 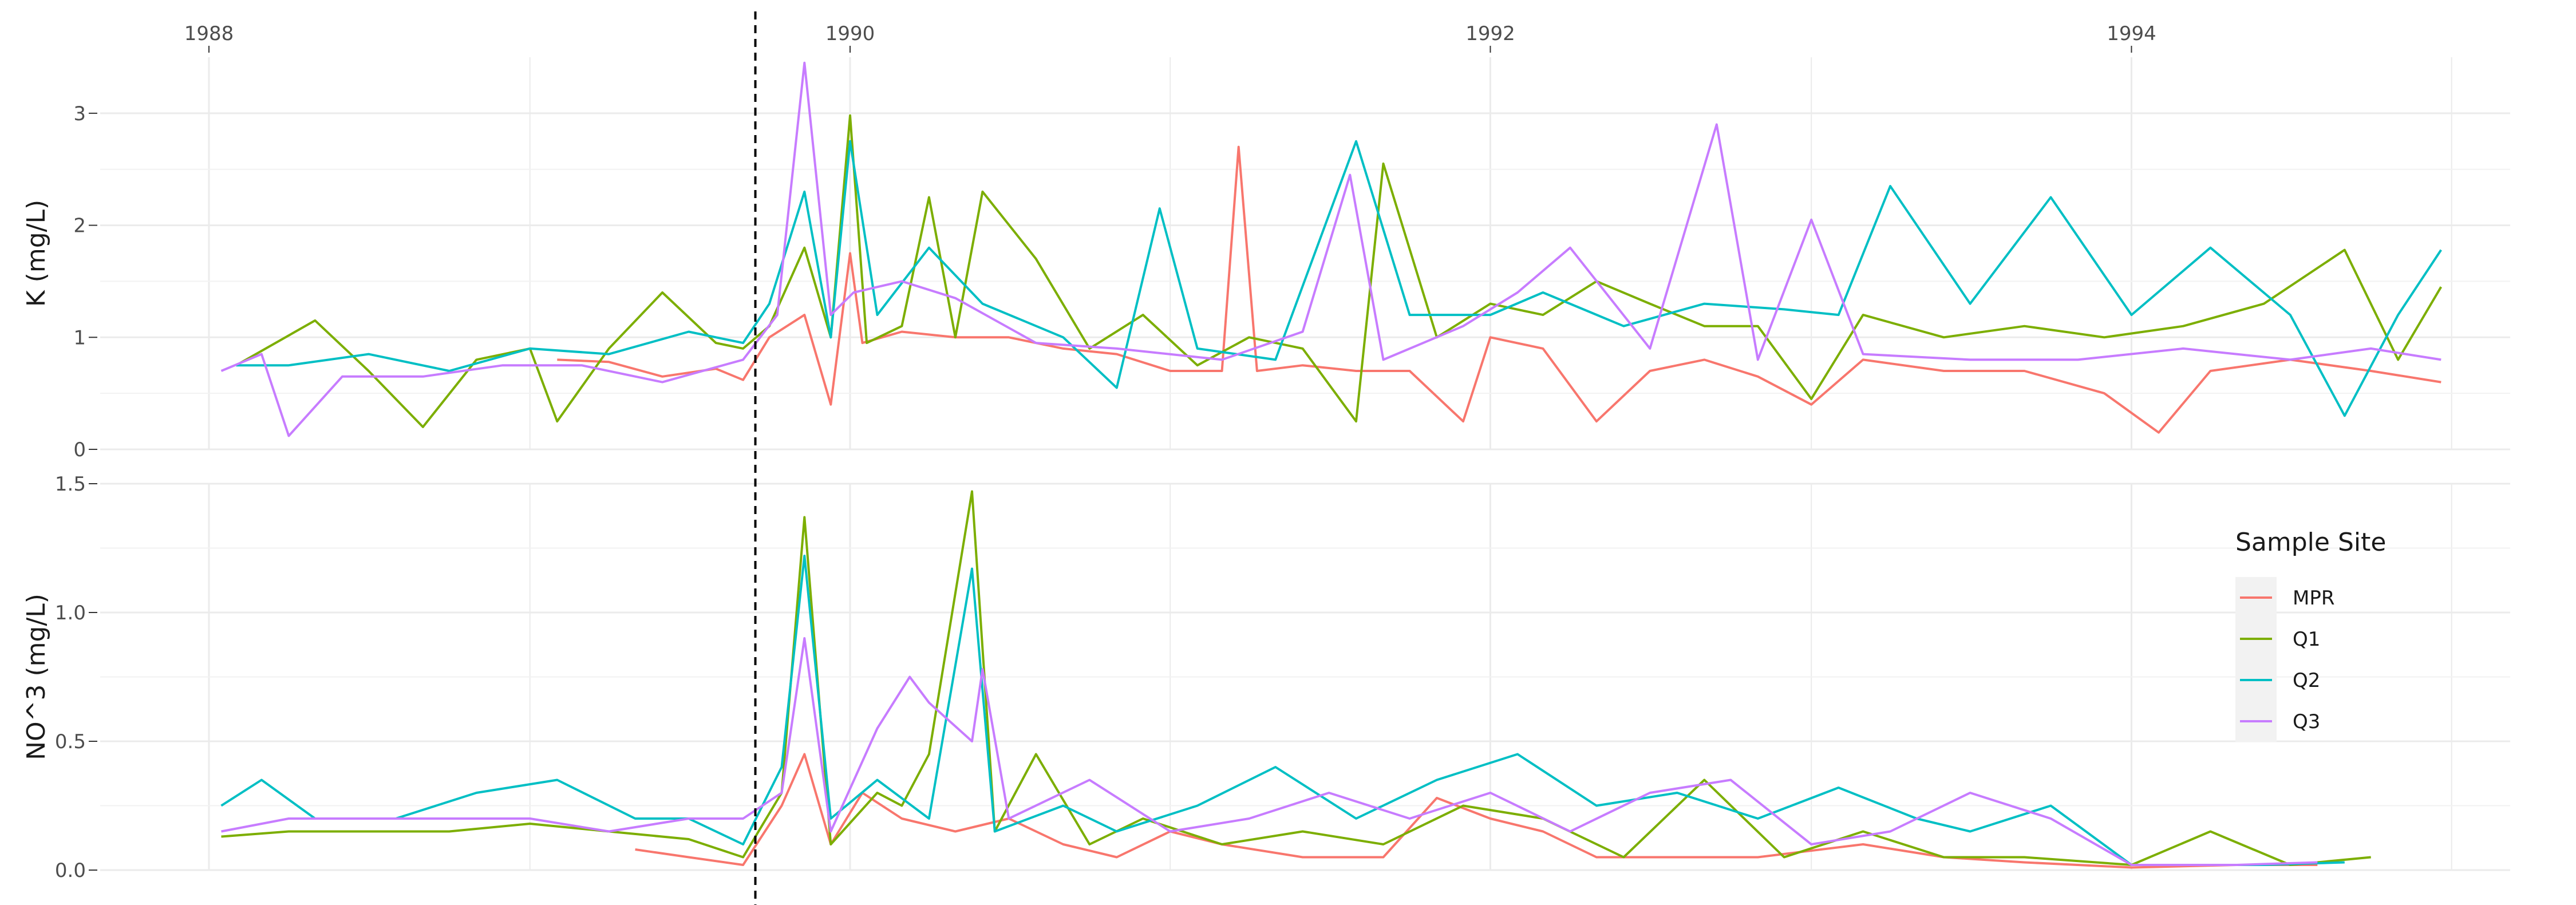 What do you see at coordinates (70, 484) in the screenshot?
I see `y-tick-label: 1.5` at bounding box center [70, 484].